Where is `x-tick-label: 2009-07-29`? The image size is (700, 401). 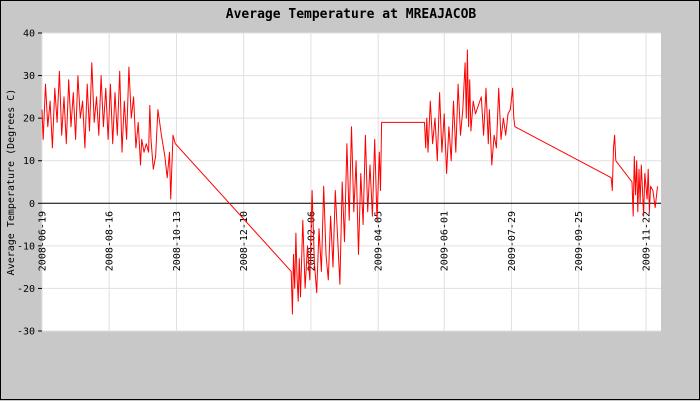 x-tick-label: 2009-07-29 is located at coordinates (512, 241).